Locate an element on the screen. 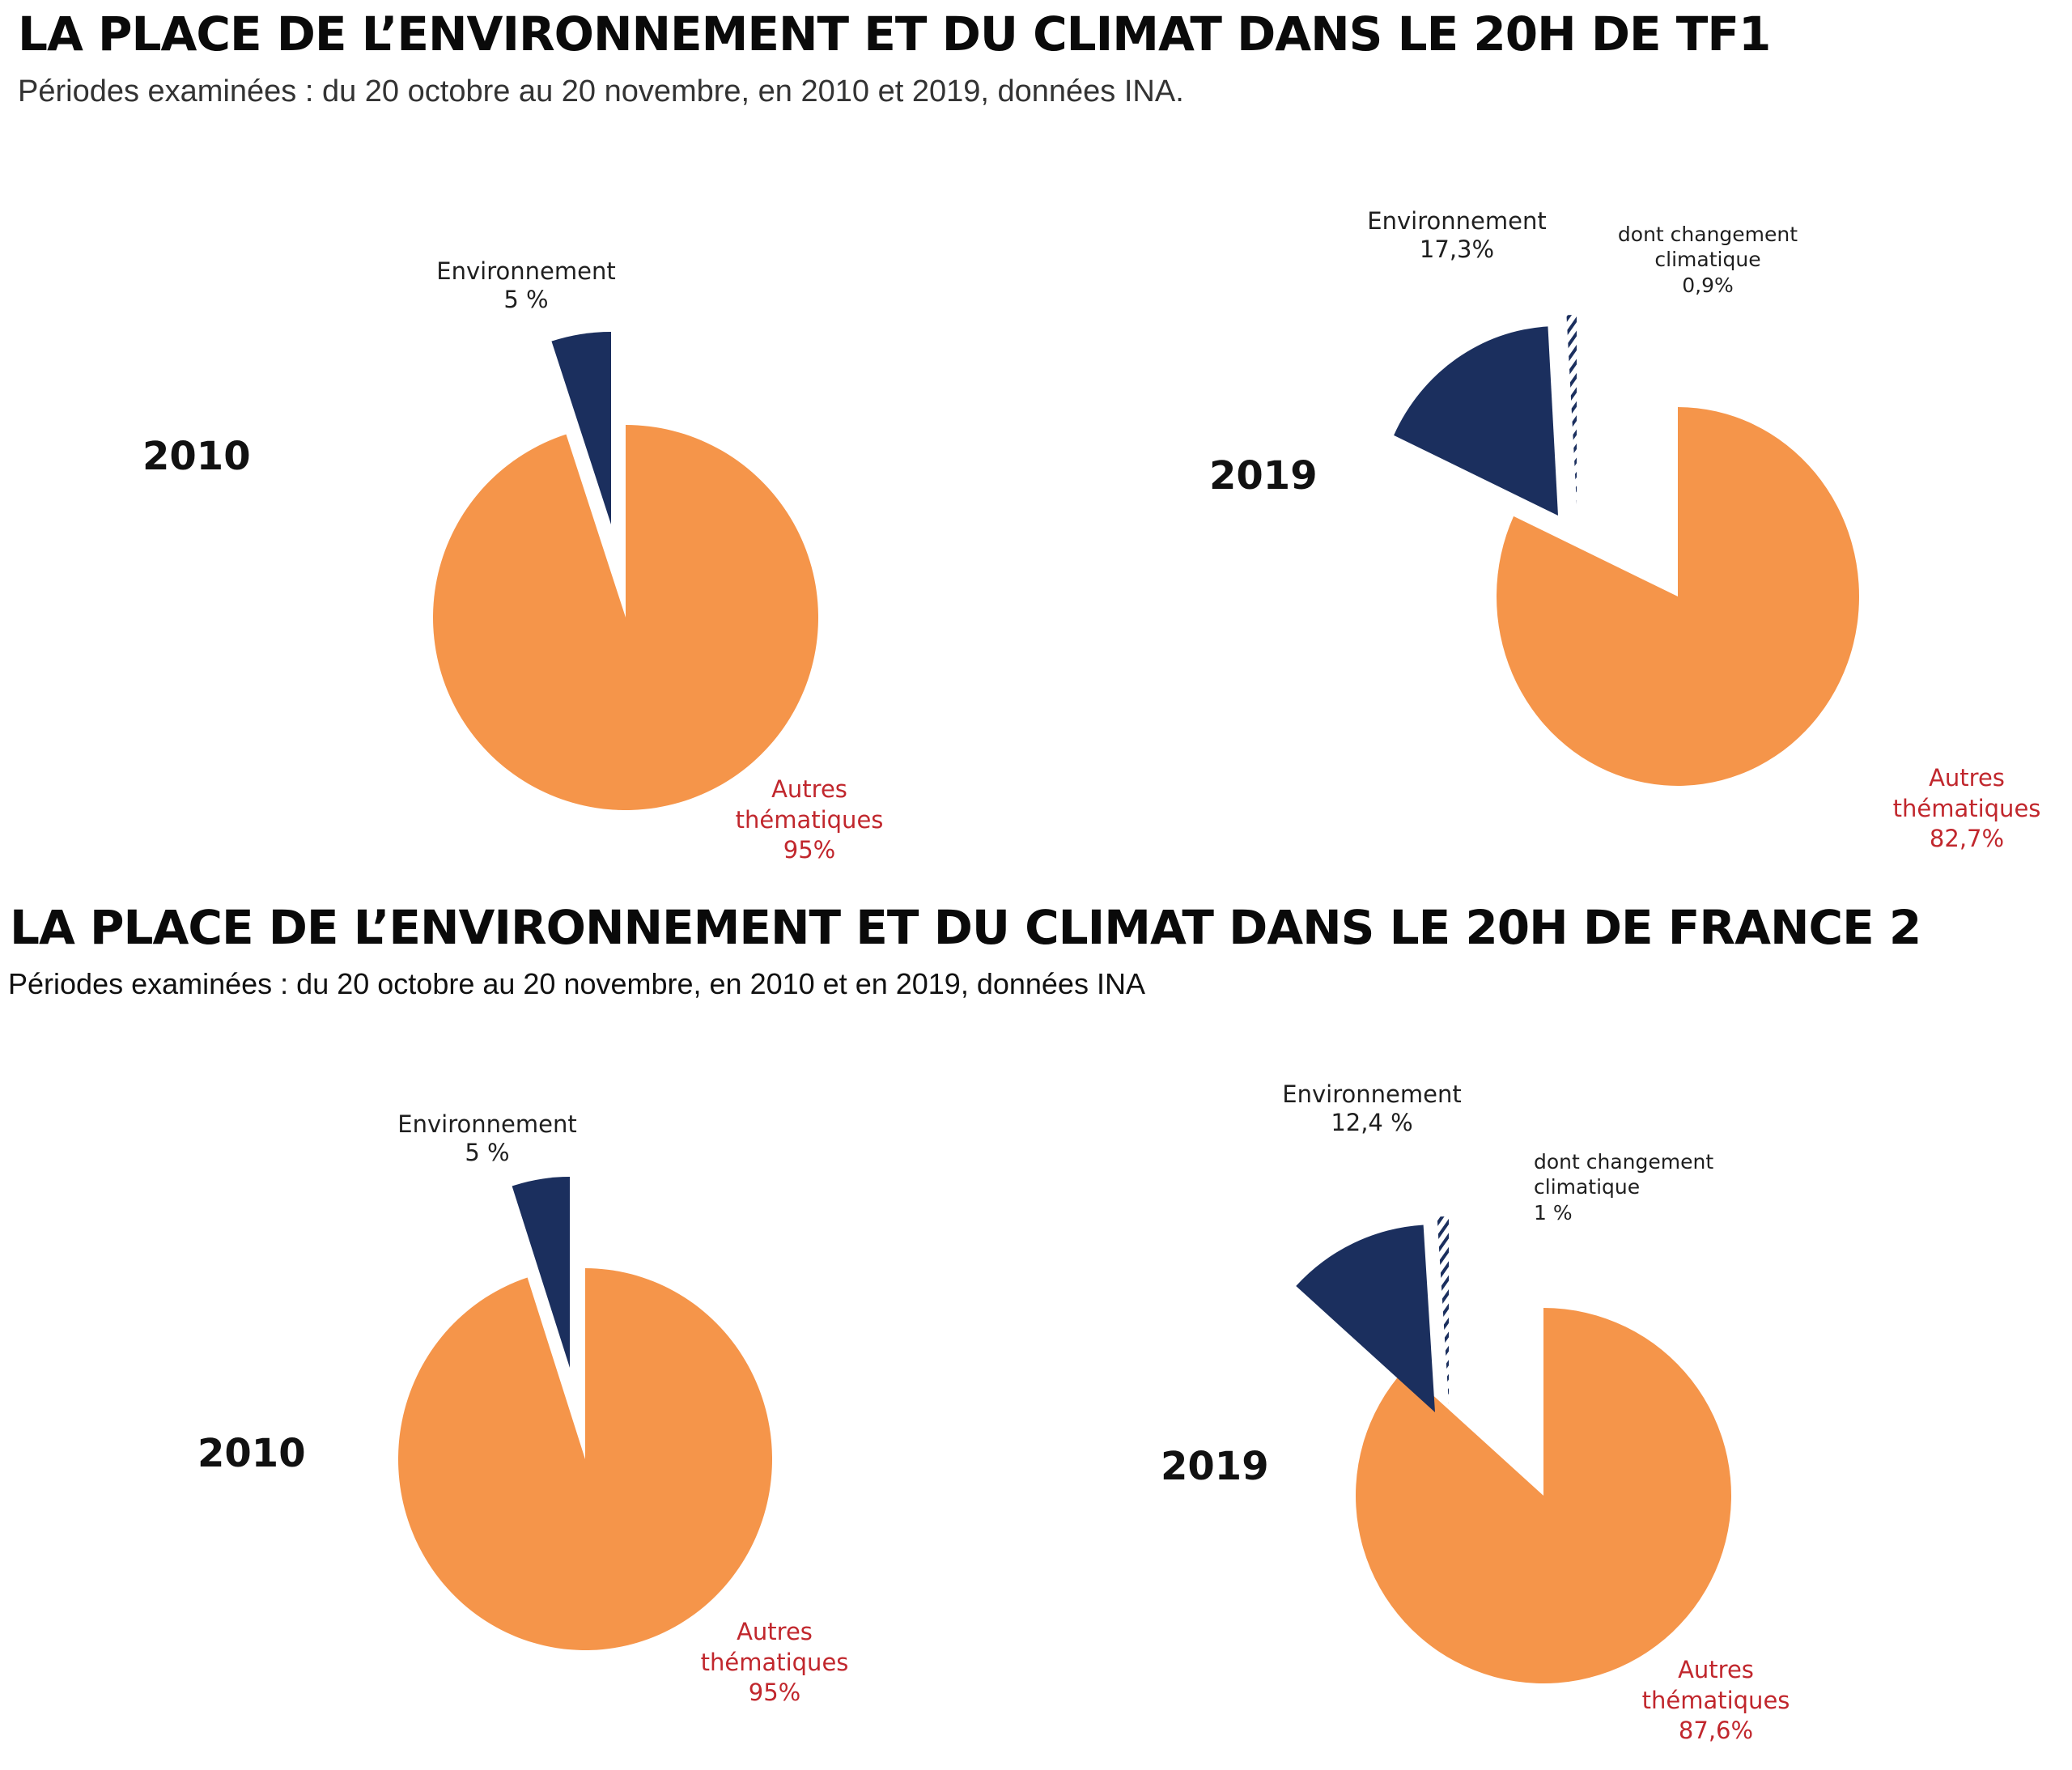  slice-label-other-tf1-2010: Autres thématiques 95% is located at coordinates (809, 820).